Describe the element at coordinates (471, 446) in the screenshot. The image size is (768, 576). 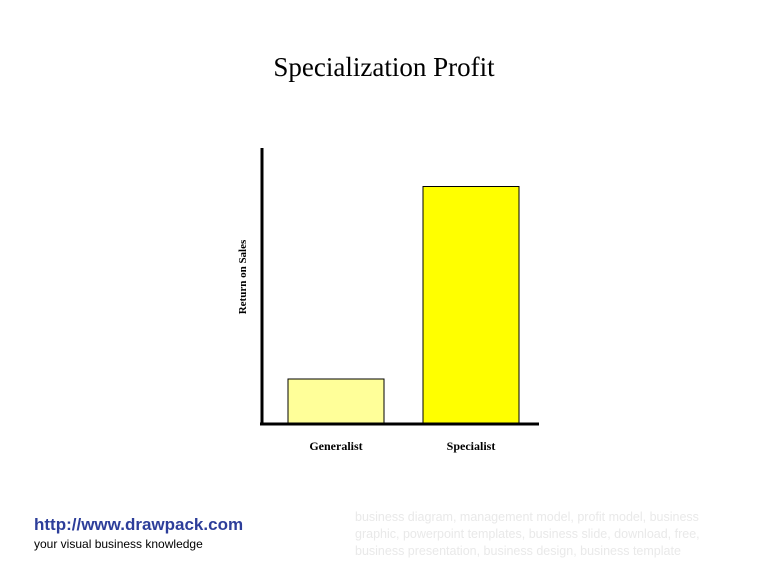
I see `x-tick-label-specialist: Specialist` at that location.